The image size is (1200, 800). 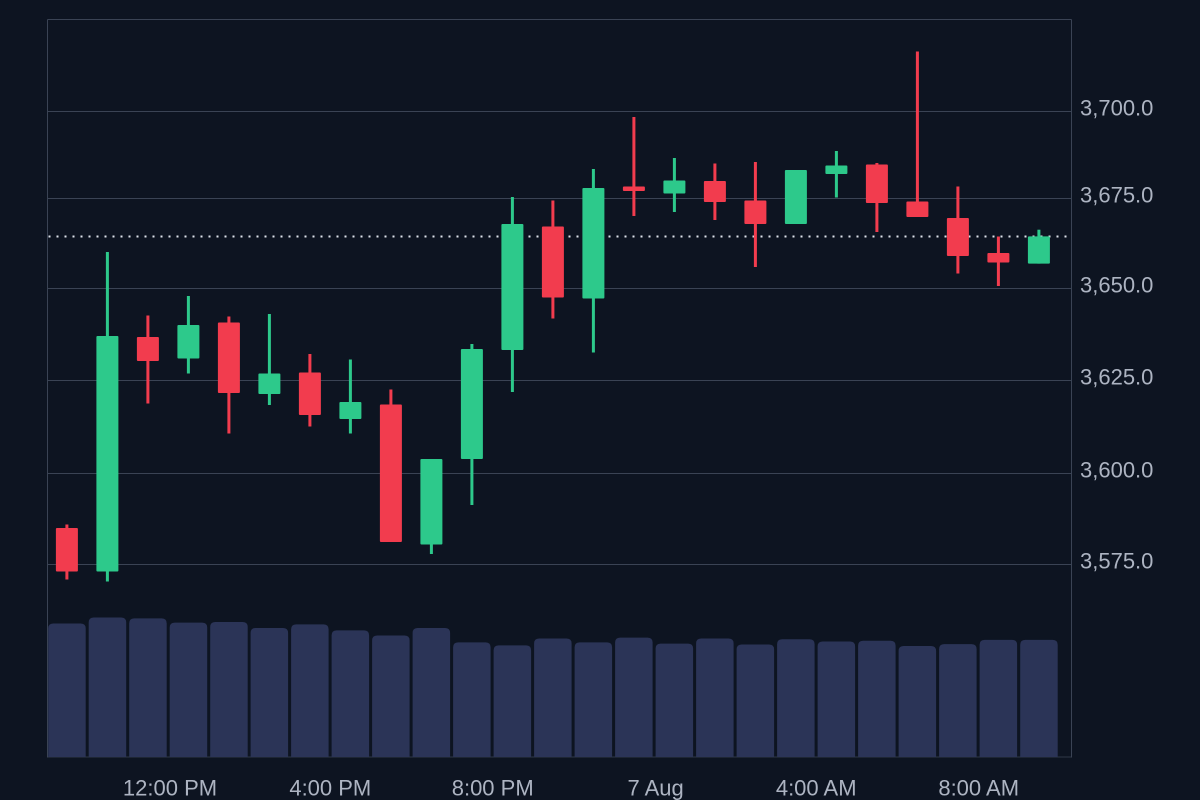 What do you see at coordinates (816, 788) in the screenshot?
I see `svg-text: 4:00 AM` at bounding box center [816, 788].